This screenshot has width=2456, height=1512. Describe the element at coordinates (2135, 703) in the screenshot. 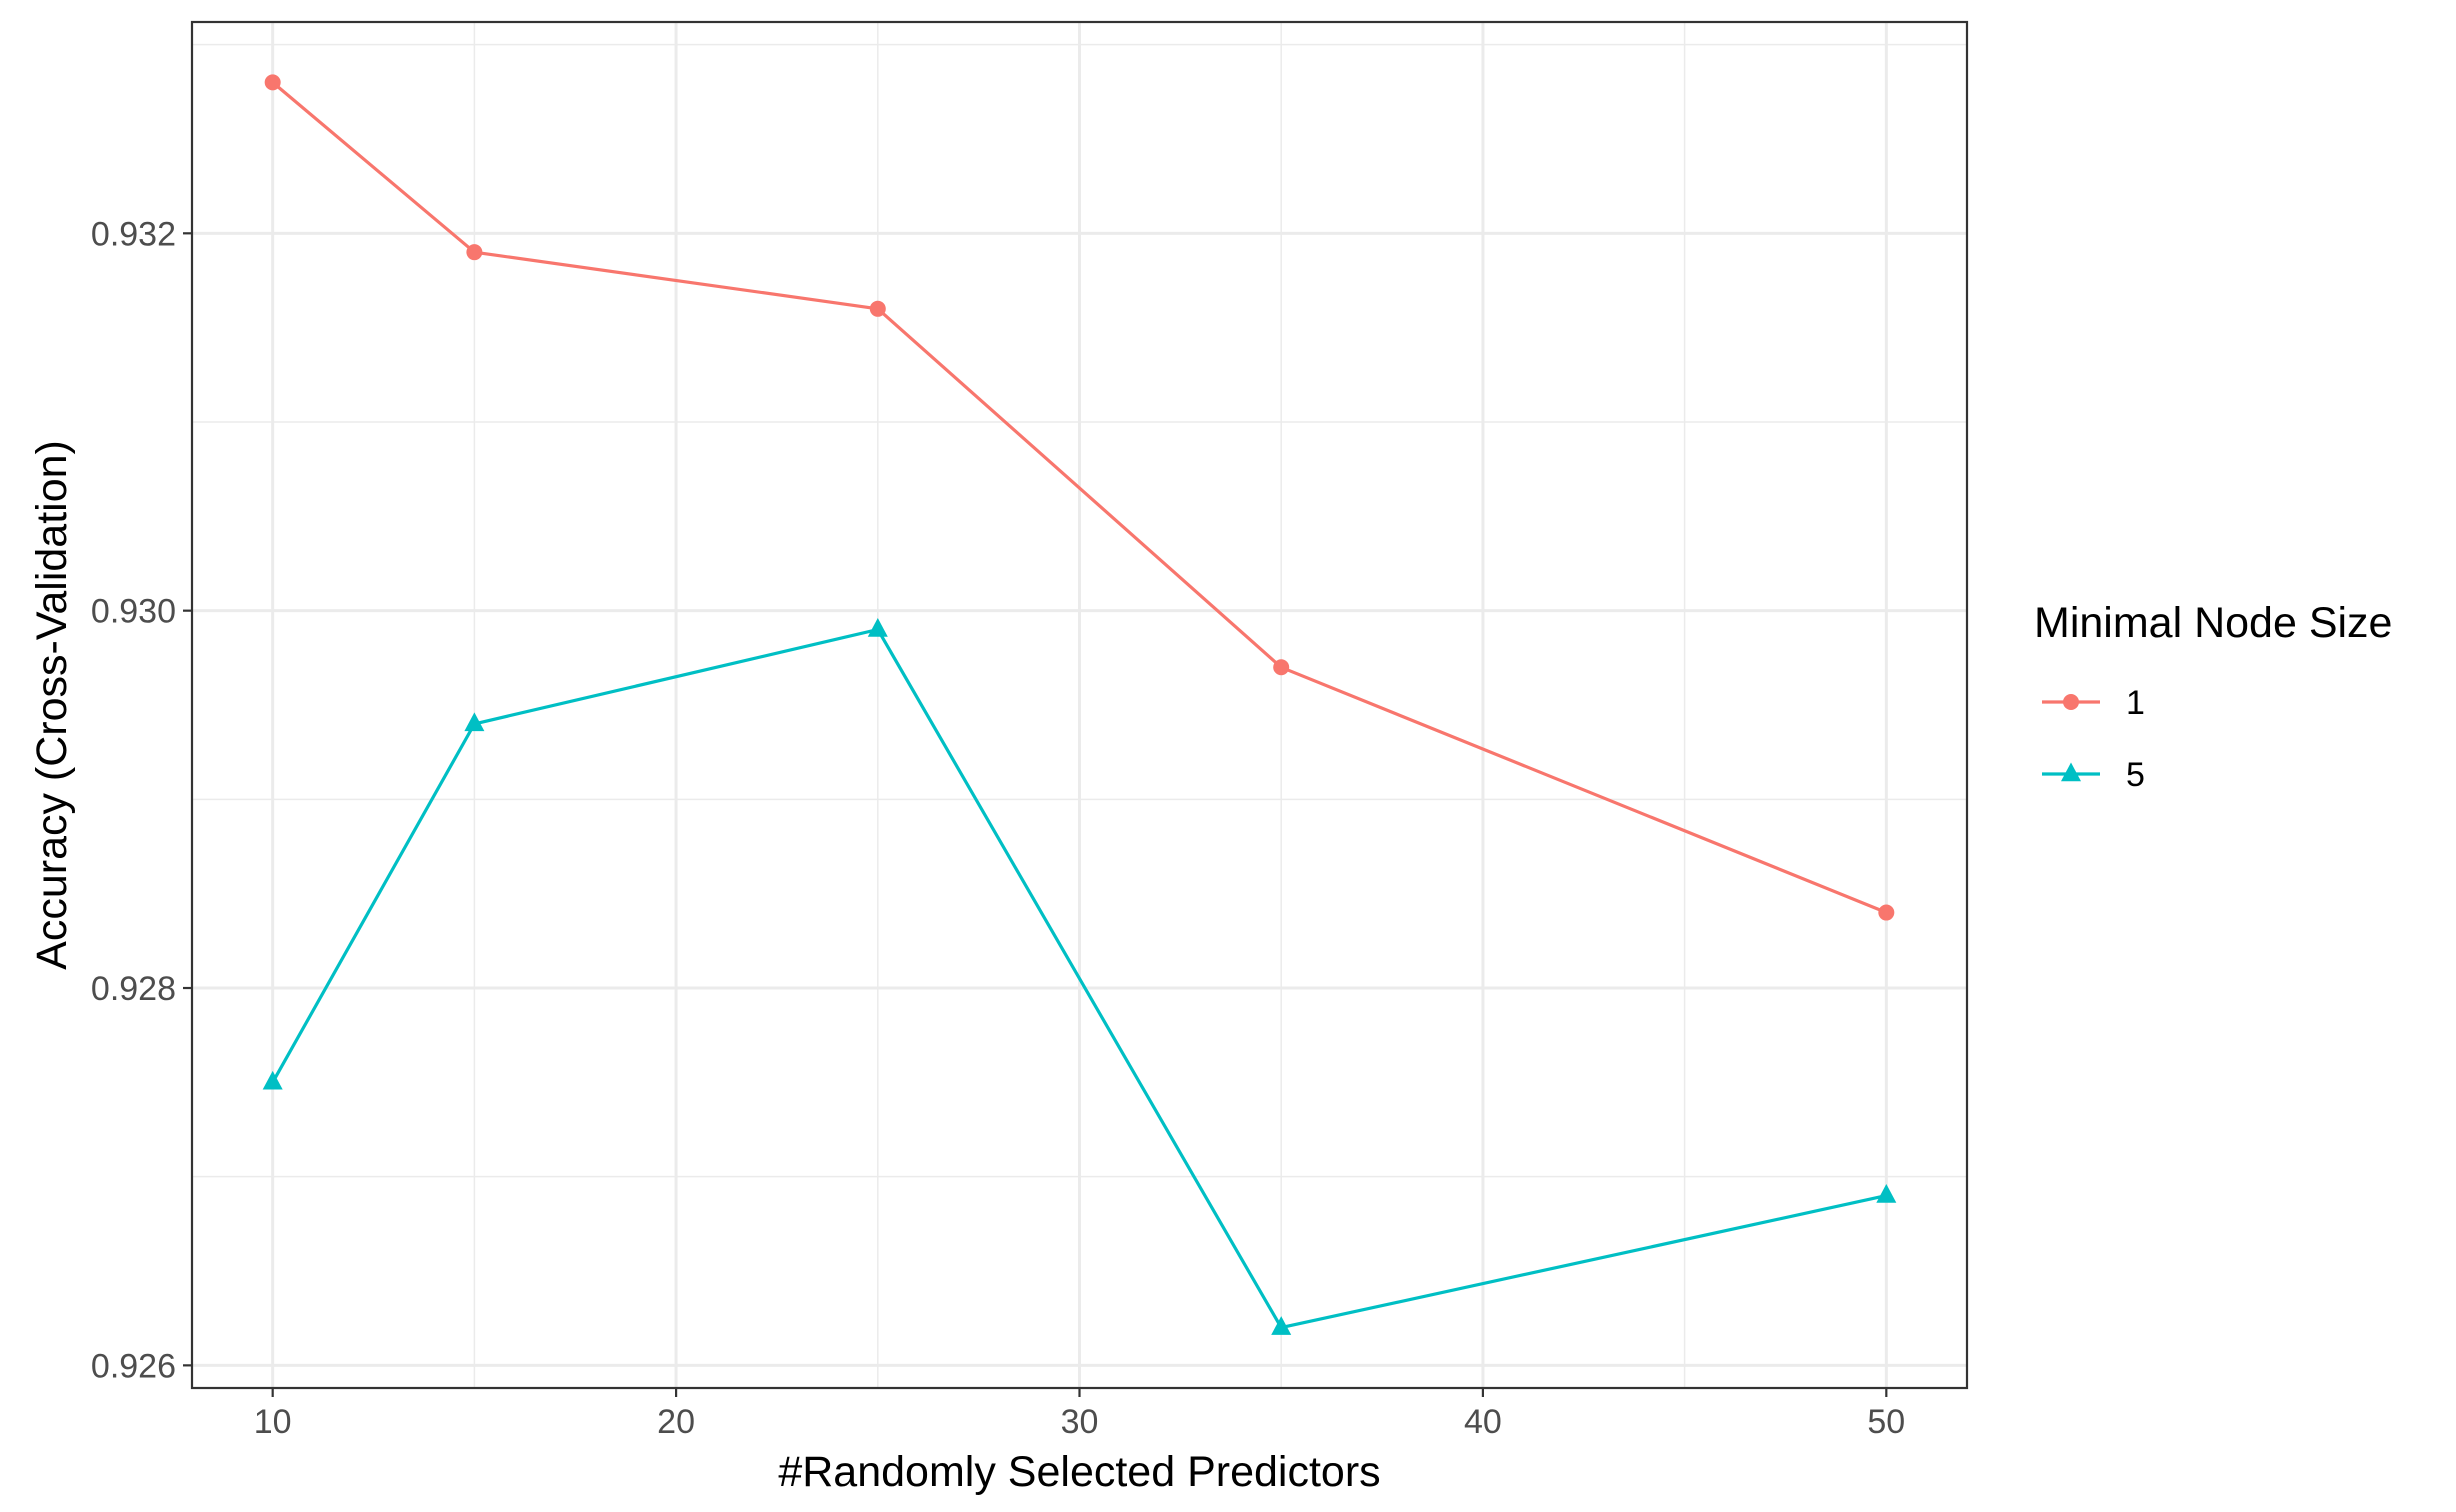

I see `legend-label: 1` at that location.